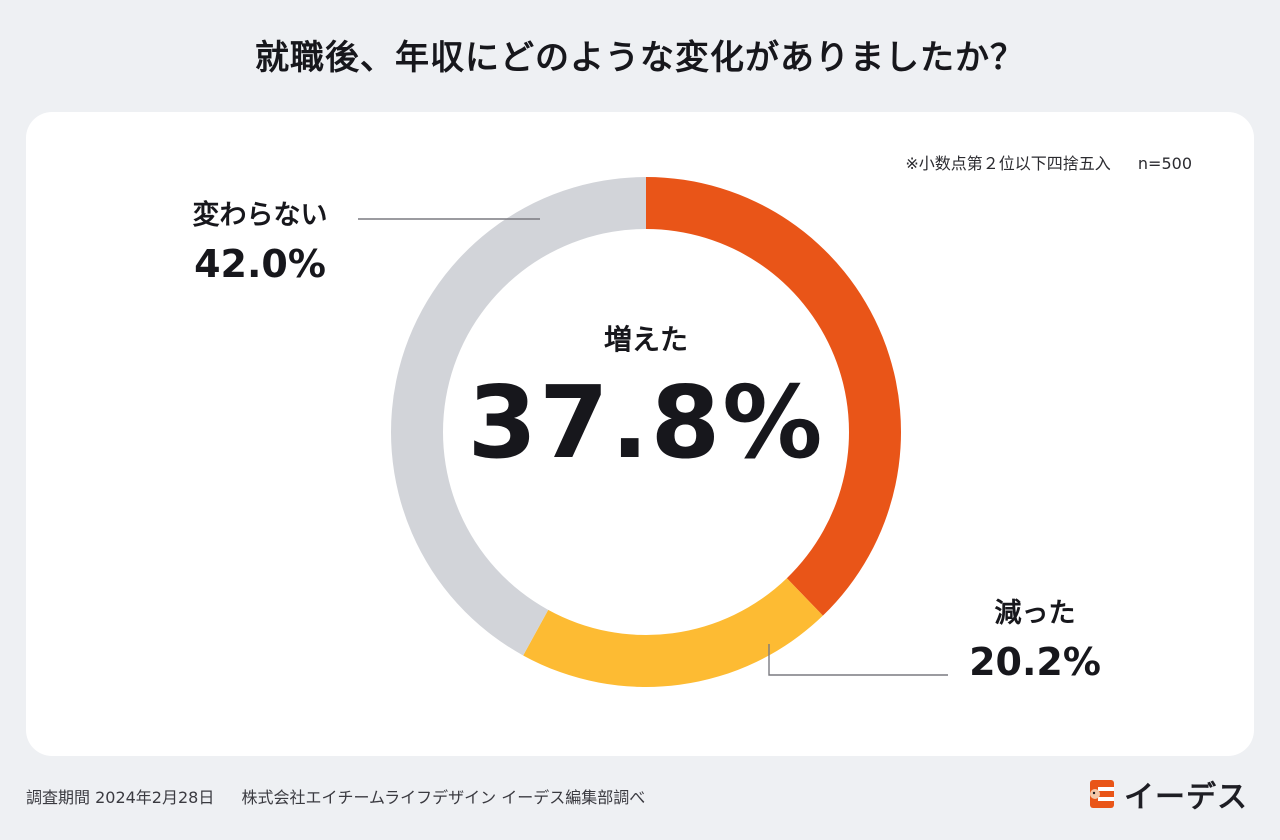 The width and height of the screenshot is (1280, 840). Describe the element at coordinates (1035, 662) in the screenshot. I see `label-decreased-value: 20.2%` at that location.